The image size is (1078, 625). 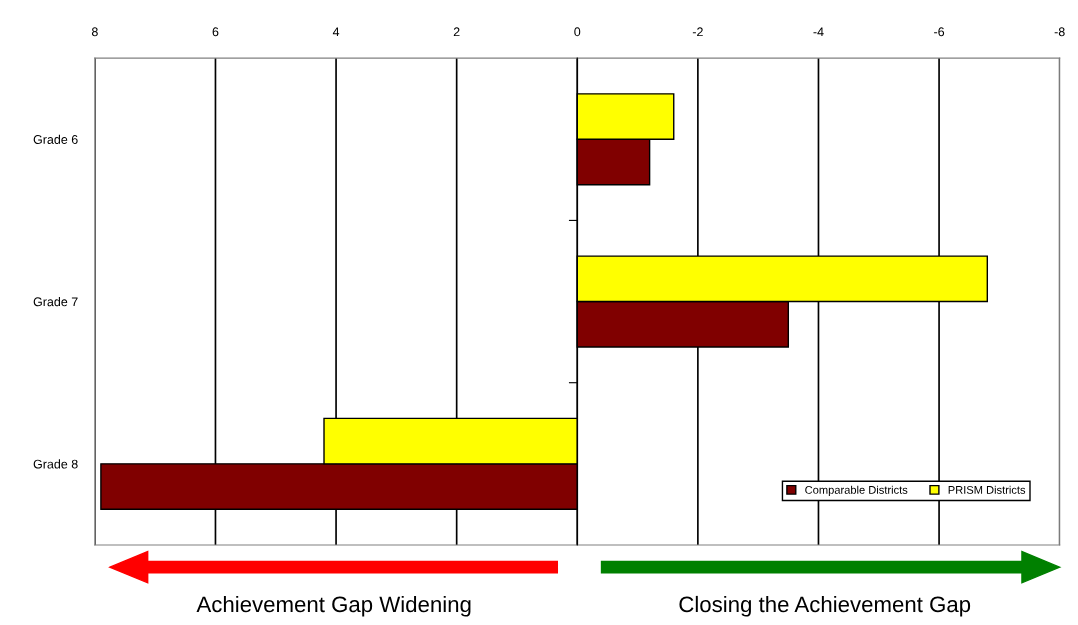 I want to click on y-tick-label: Grade 6, so click(x=55, y=139).